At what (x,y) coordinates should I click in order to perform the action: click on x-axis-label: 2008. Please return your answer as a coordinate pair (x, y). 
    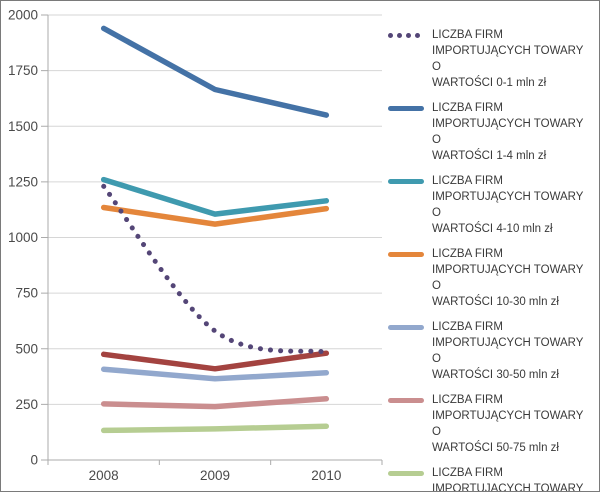
    Looking at the image, I should click on (104, 475).